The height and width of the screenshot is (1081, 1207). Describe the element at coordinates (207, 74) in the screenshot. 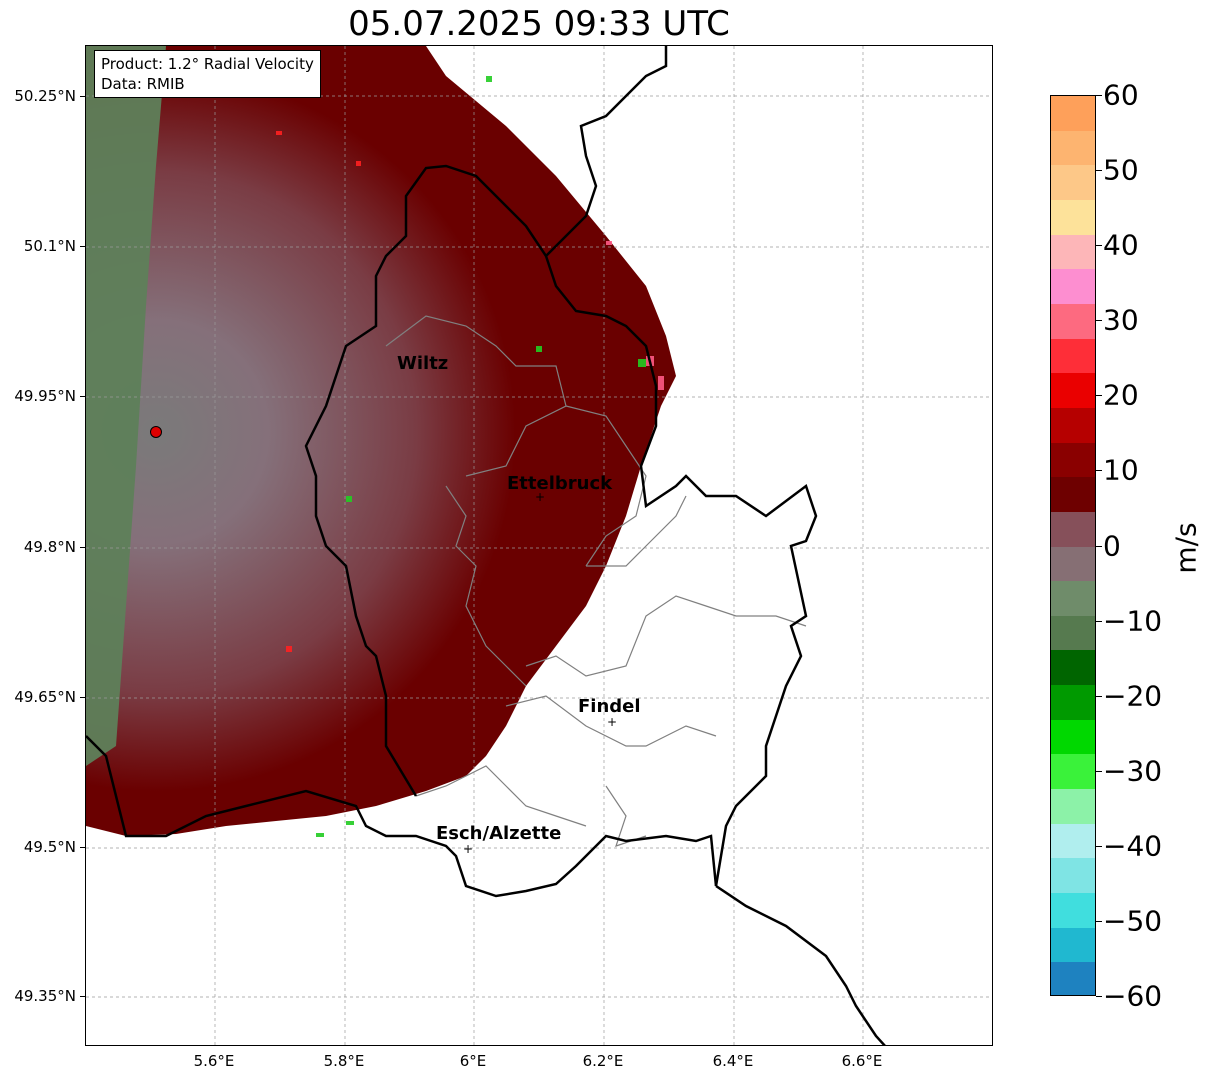

I see `product-info-box: Product: 1.2° Radial Velocity Data: RMIB` at that location.